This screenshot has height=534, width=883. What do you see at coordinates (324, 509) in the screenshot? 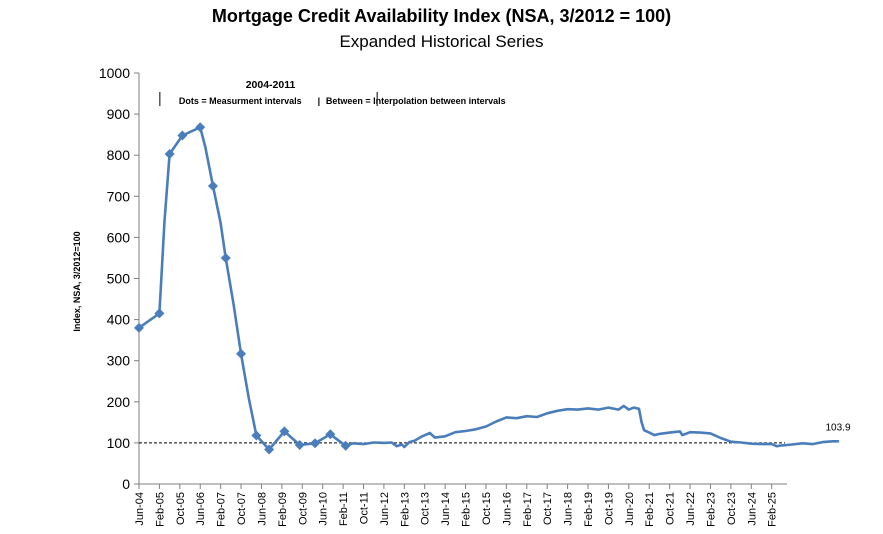
I see `x-tick-label: Jun-10` at bounding box center [324, 509].